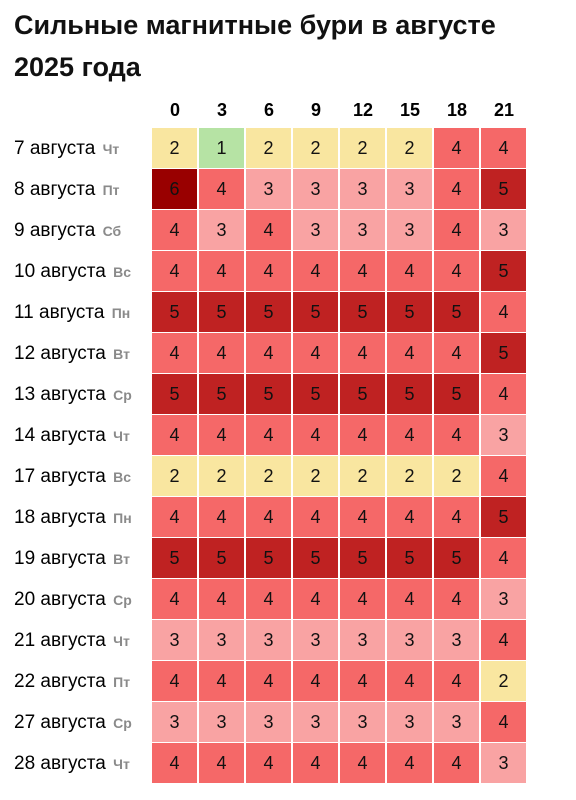  Describe the element at coordinates (72, 312) in the screenshot. I see `row-label: 11 августа Пн` at that location.